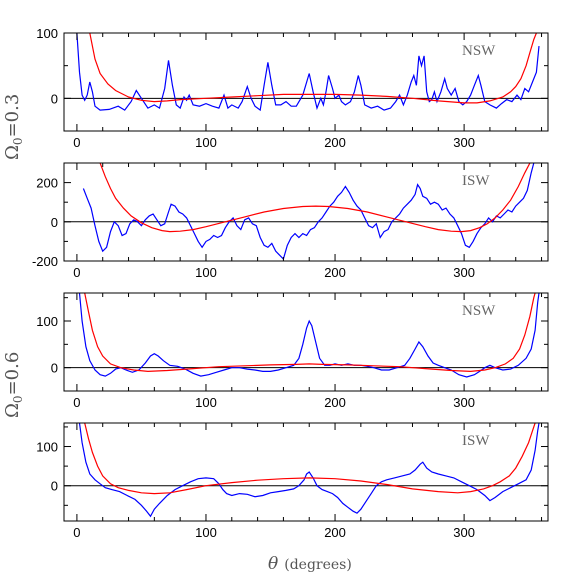  Describe the element at coordinates (310, 564) in the screenshot. I see `x-axis-label: θ (degrees)` at that location.